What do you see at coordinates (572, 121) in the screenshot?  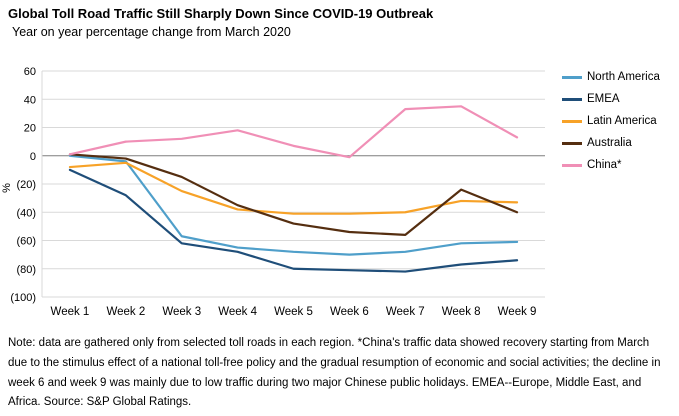 I see `legend-swatch-latin-america` at bounding box center [572, 121].